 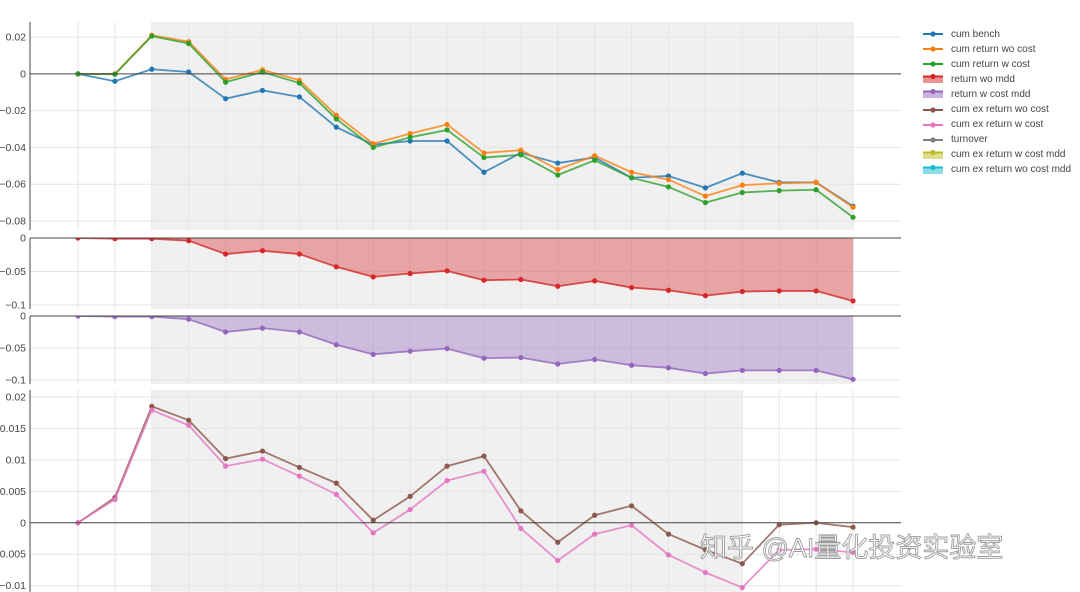 What do you see at coordinates (996, 169) in the screenshot?
I see `legend-item-cum-ex-return-wo-cost-mdd: cum ex return wo cost mdd` at bounding box center [996, 169].